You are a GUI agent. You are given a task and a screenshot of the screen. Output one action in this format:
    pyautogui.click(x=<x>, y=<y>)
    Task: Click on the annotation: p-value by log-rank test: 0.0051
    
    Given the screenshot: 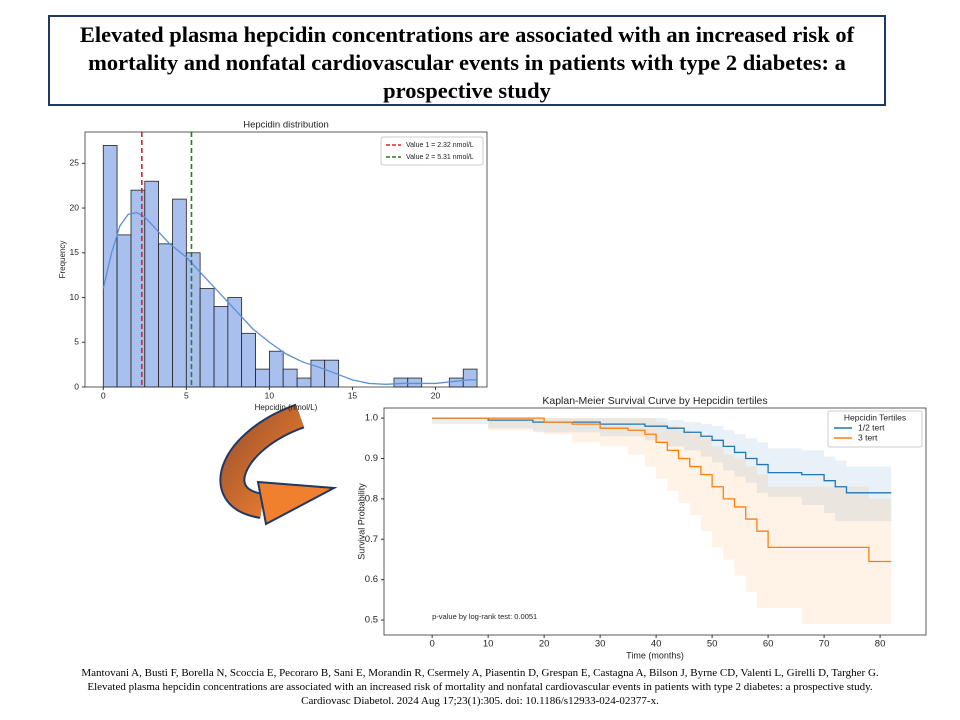 What is the action you would take?
    pyautogui.click(x=484, y=616)
    